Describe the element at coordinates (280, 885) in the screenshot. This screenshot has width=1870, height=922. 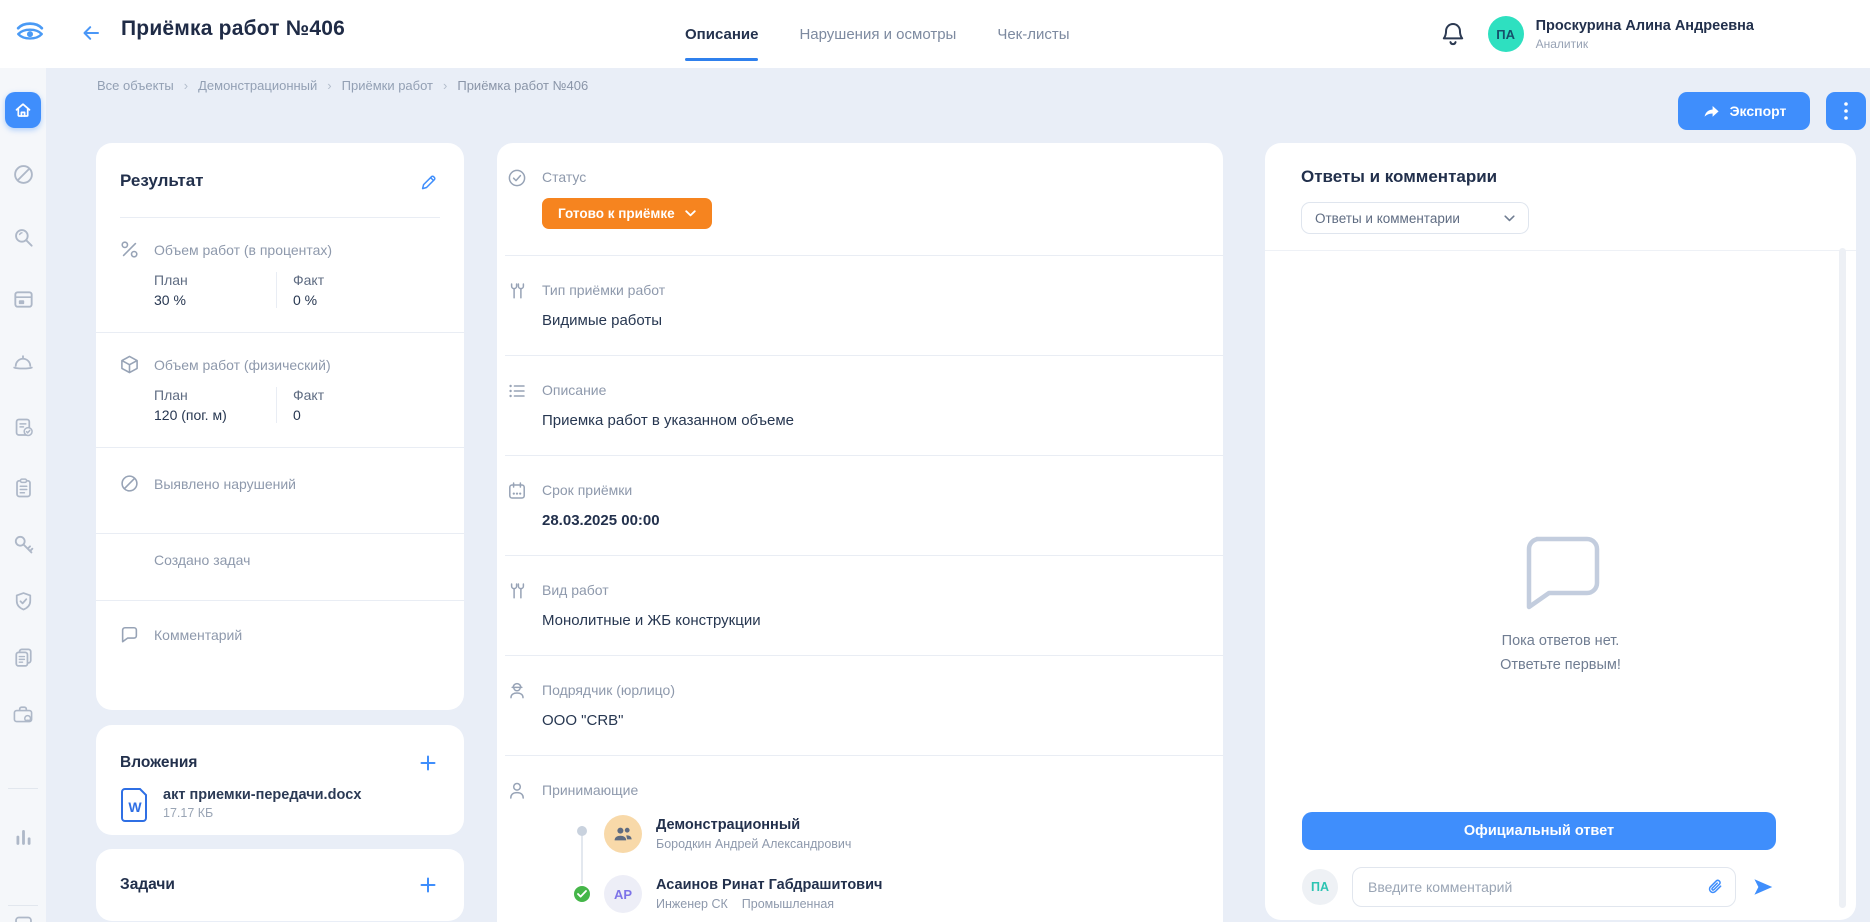
I see `tasks-panel: Задачи` at that location.